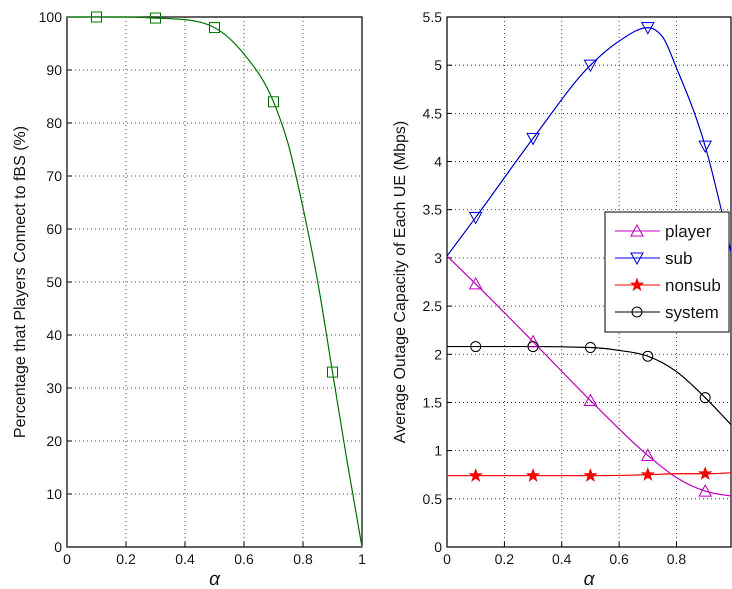 This screenshot has width=732, height=589. I want to click on y-tick-label: 50, so click(54, 282).